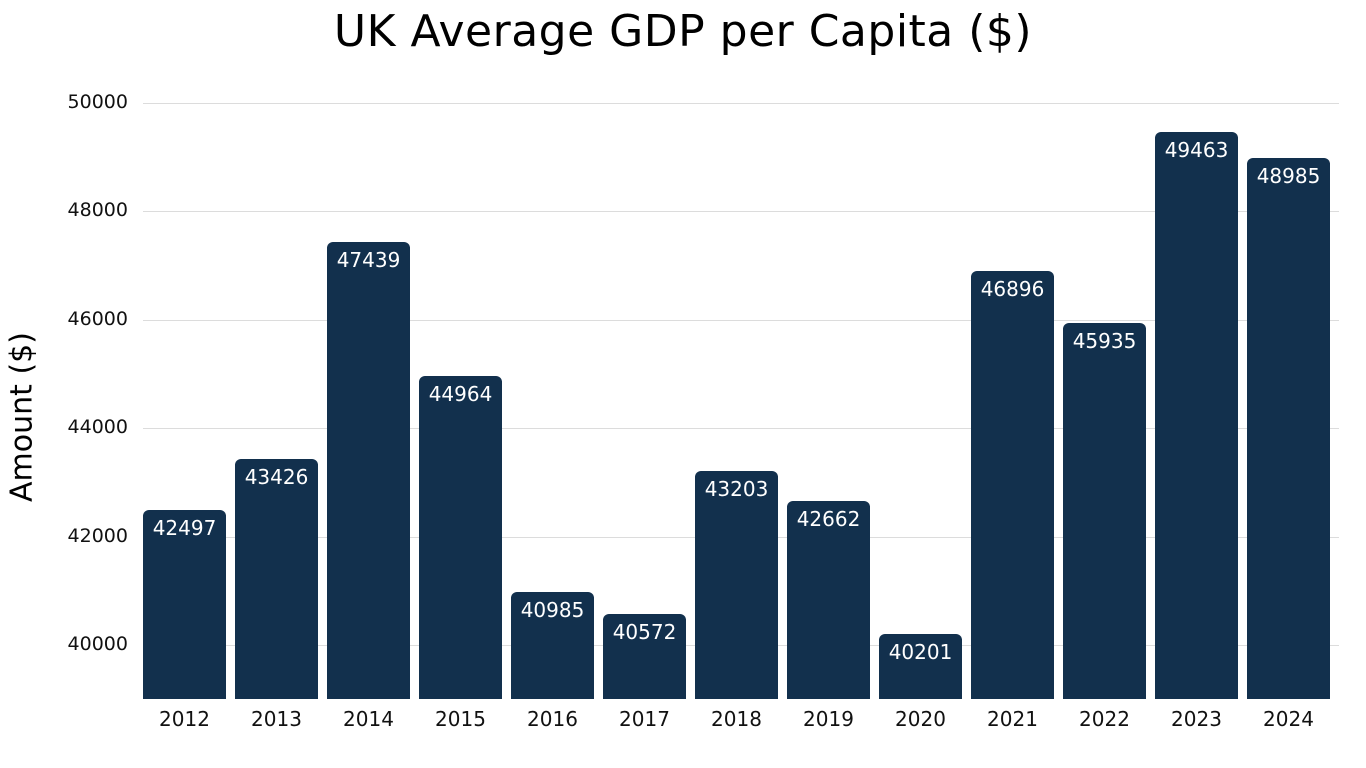 Image resolution: width=1366 pixels, height=768 pixels. I want to click on x-tick-label: 2013, so click(276, 719).